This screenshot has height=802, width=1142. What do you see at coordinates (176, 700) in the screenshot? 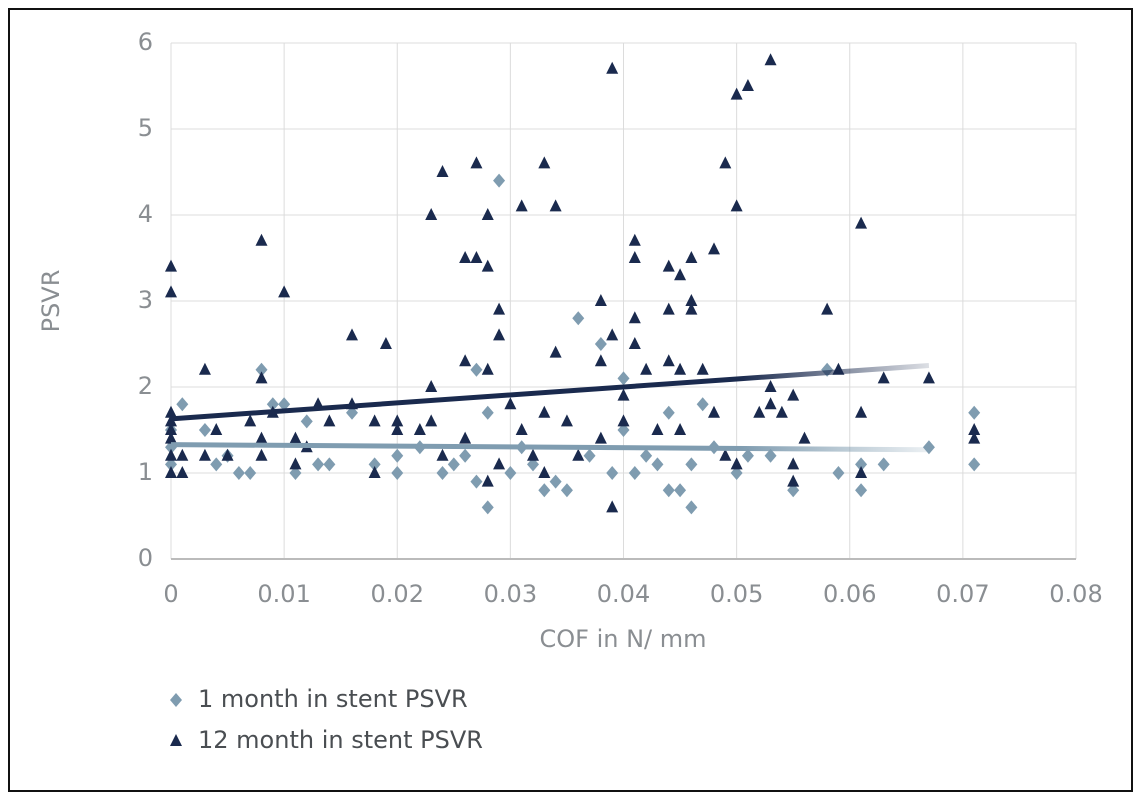
I see `legend-marker` at bounding box center [176, 700].